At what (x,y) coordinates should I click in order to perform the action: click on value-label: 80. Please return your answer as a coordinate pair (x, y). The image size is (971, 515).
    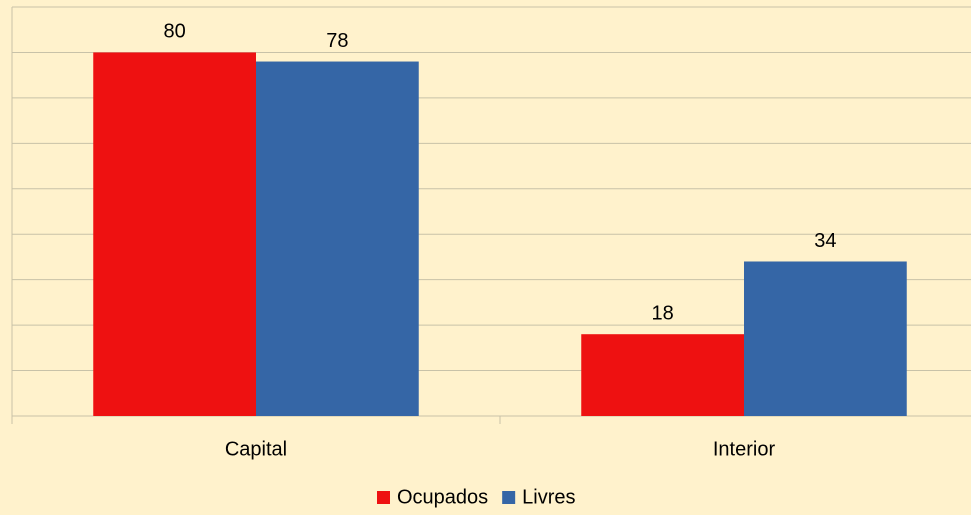
    Looking at the image, I should click on (175, 32).